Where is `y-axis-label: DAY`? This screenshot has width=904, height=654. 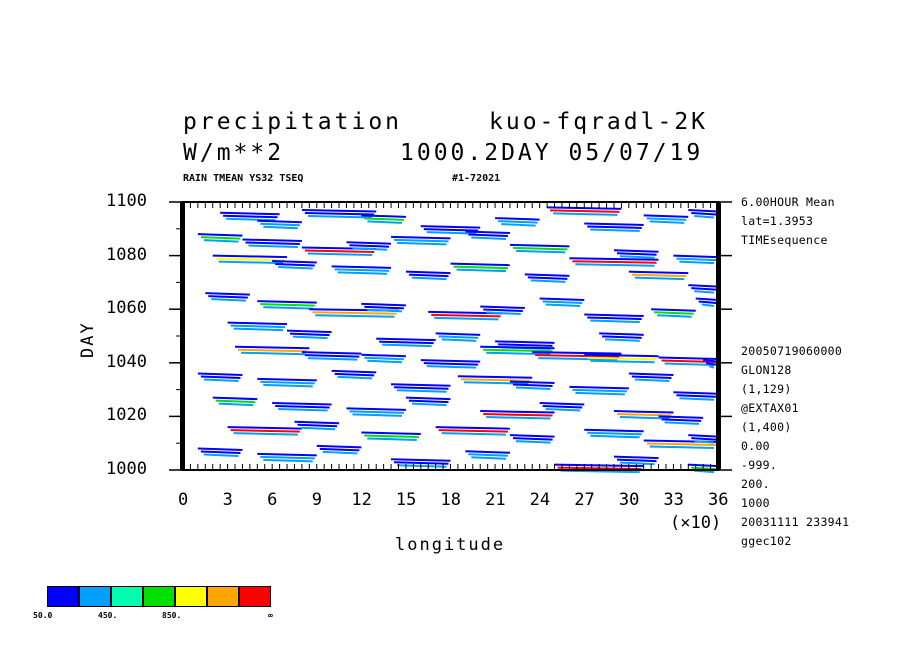
y-axis-label: DAY is located at coordinates (88, 339).